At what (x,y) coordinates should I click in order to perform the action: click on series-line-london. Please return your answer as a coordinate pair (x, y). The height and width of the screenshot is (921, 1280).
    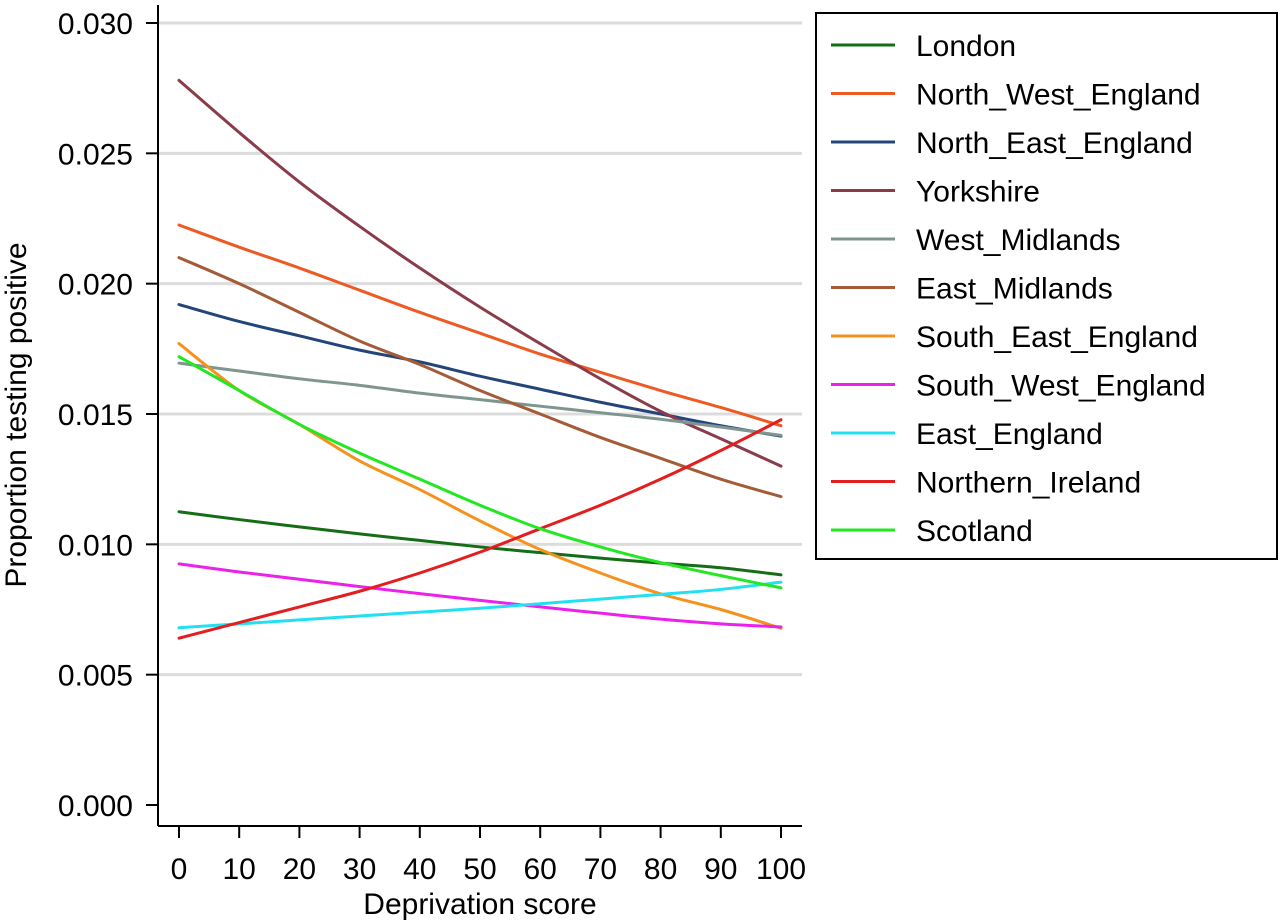
    Looking at the image, I should click on (480, 543).